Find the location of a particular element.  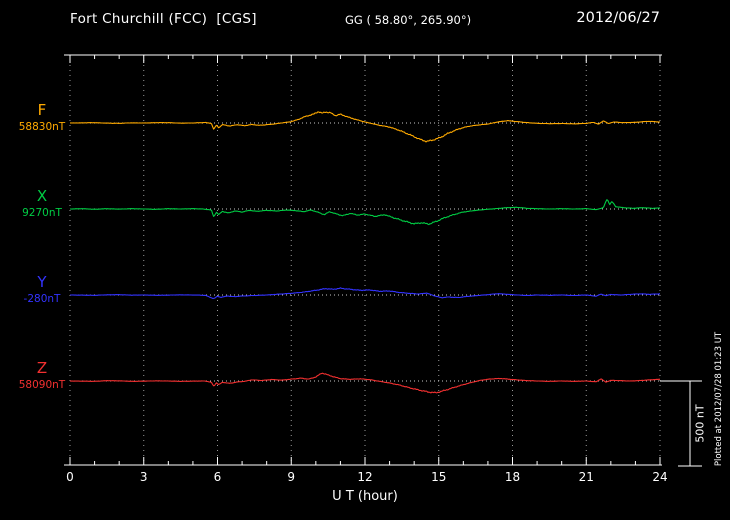

x-tick-label-0: 0 is located at coordinates (70, 477).